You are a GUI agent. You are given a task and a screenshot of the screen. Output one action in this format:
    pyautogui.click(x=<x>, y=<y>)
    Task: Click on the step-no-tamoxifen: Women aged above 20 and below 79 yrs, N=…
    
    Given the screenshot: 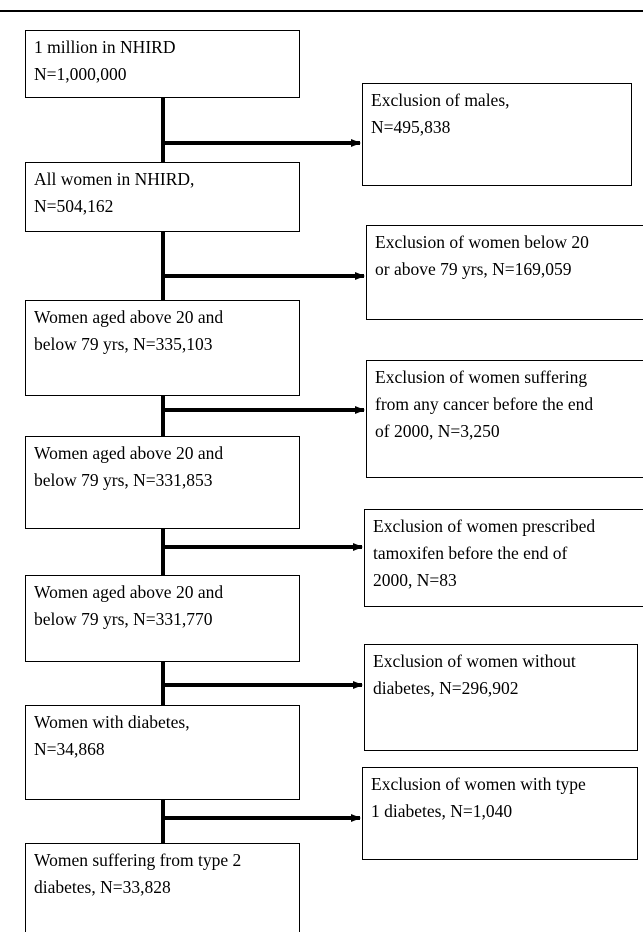 What is the action you would take?
    pyautogui.click(x=162, y=618)
    